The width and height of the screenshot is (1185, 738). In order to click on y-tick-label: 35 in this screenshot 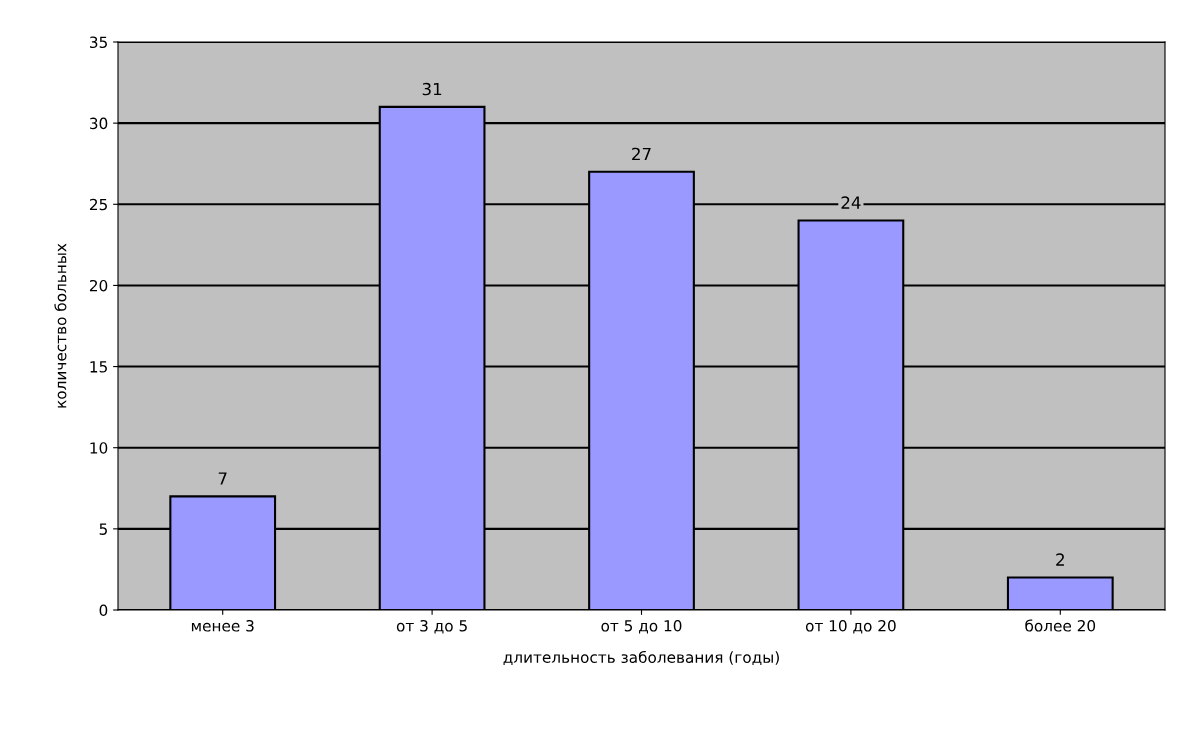, I will do `click(98, 42)`.